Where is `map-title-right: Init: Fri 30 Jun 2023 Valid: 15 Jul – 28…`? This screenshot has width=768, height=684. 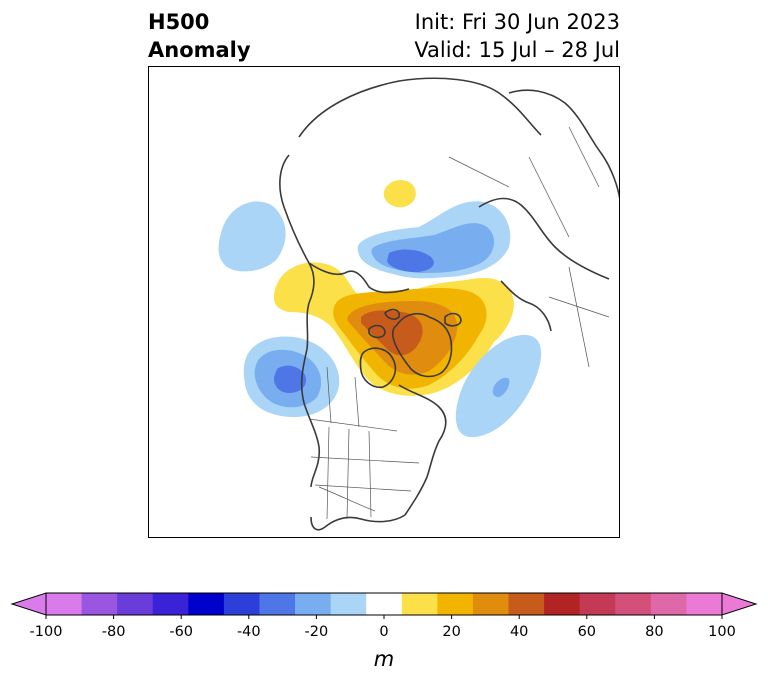 map-title-right: Init: Fri 30 Jun 2023 Valid: 15 Jul – 28… is located at coordinates (517, 36).